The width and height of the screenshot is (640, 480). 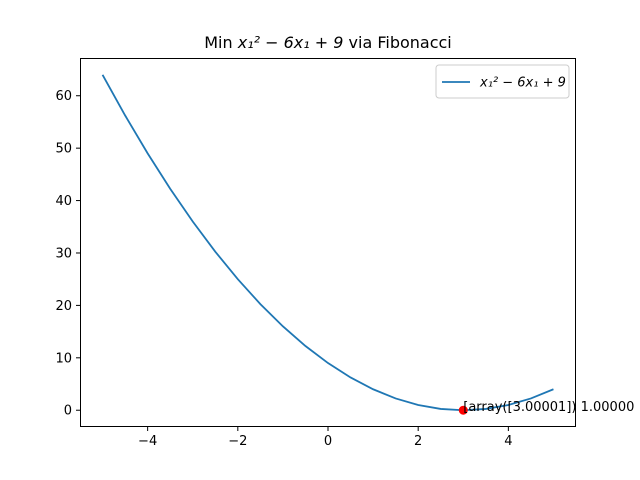 What do you see at coordinates (63, 201) in the screenshot?
I see `y-tick-label: 40` at bounding box center [63, 201].